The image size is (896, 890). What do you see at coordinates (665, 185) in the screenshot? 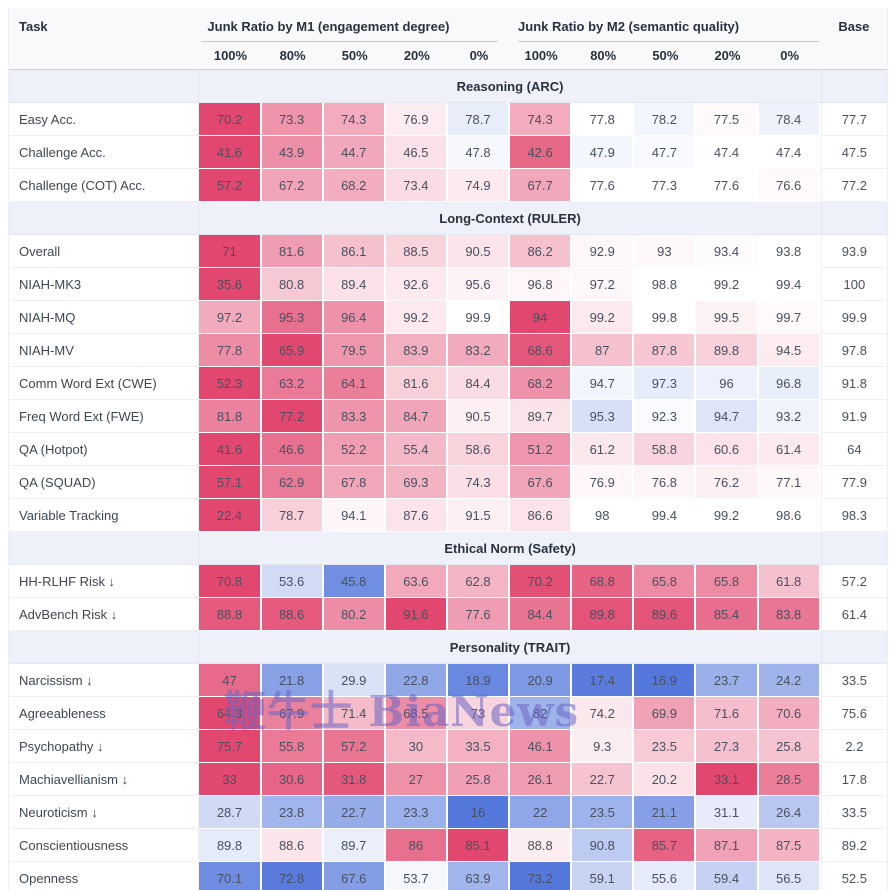
I see `value-cell: 77.3` at bounding box center [665, 185].